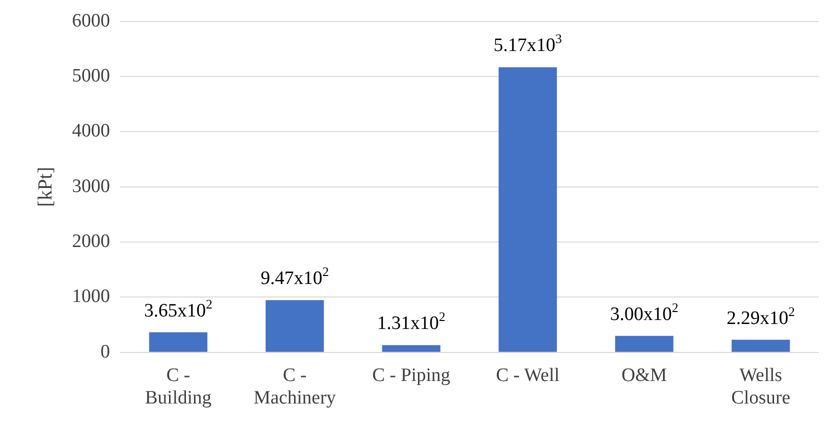 Image resolution: width=827 pixels, height=428 pixels. I want to click on y-tick-label: 0, so click(105, 351).